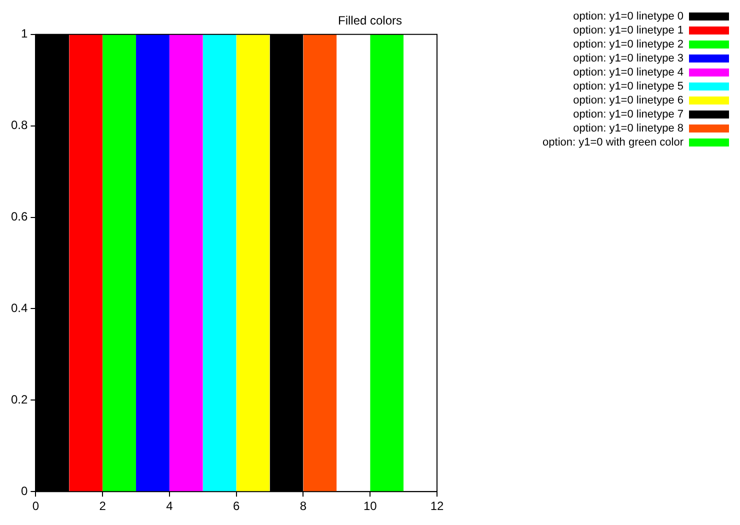 This screenshot has width=740, height=525. What do you see at coordinates (437, 506) in the screenshot?
I see `x-tick-label: 12` at bounding box center [437, 506].